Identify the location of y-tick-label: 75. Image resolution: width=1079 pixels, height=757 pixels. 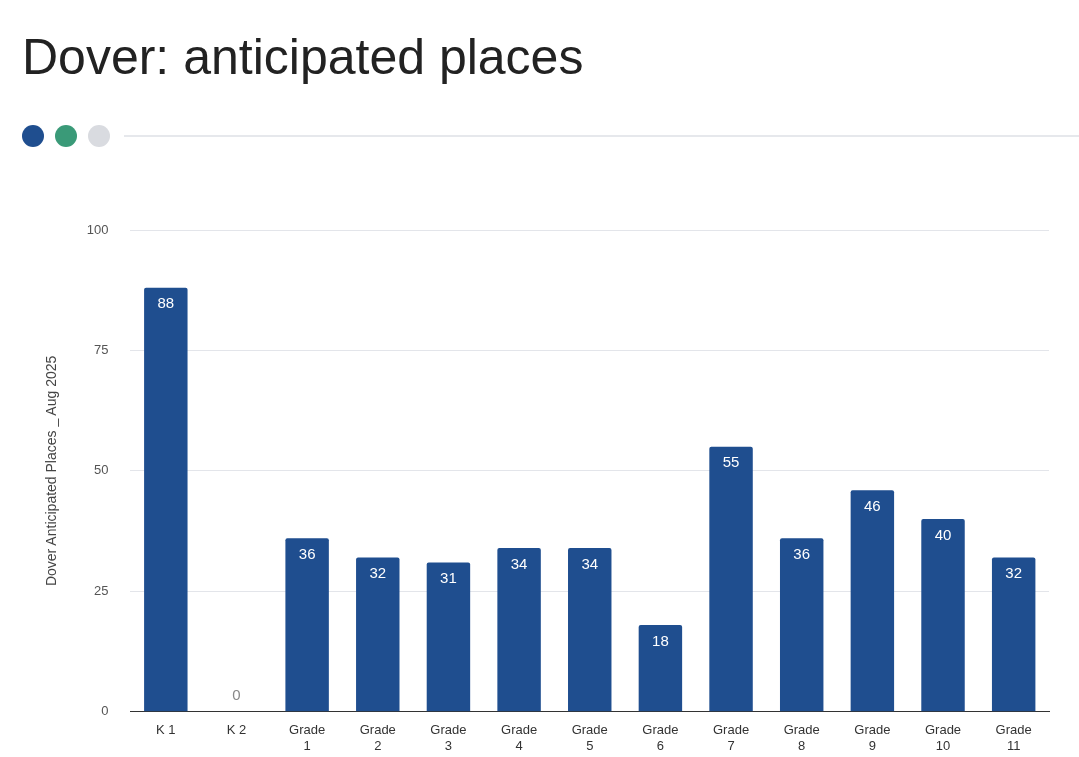
(101, 350).